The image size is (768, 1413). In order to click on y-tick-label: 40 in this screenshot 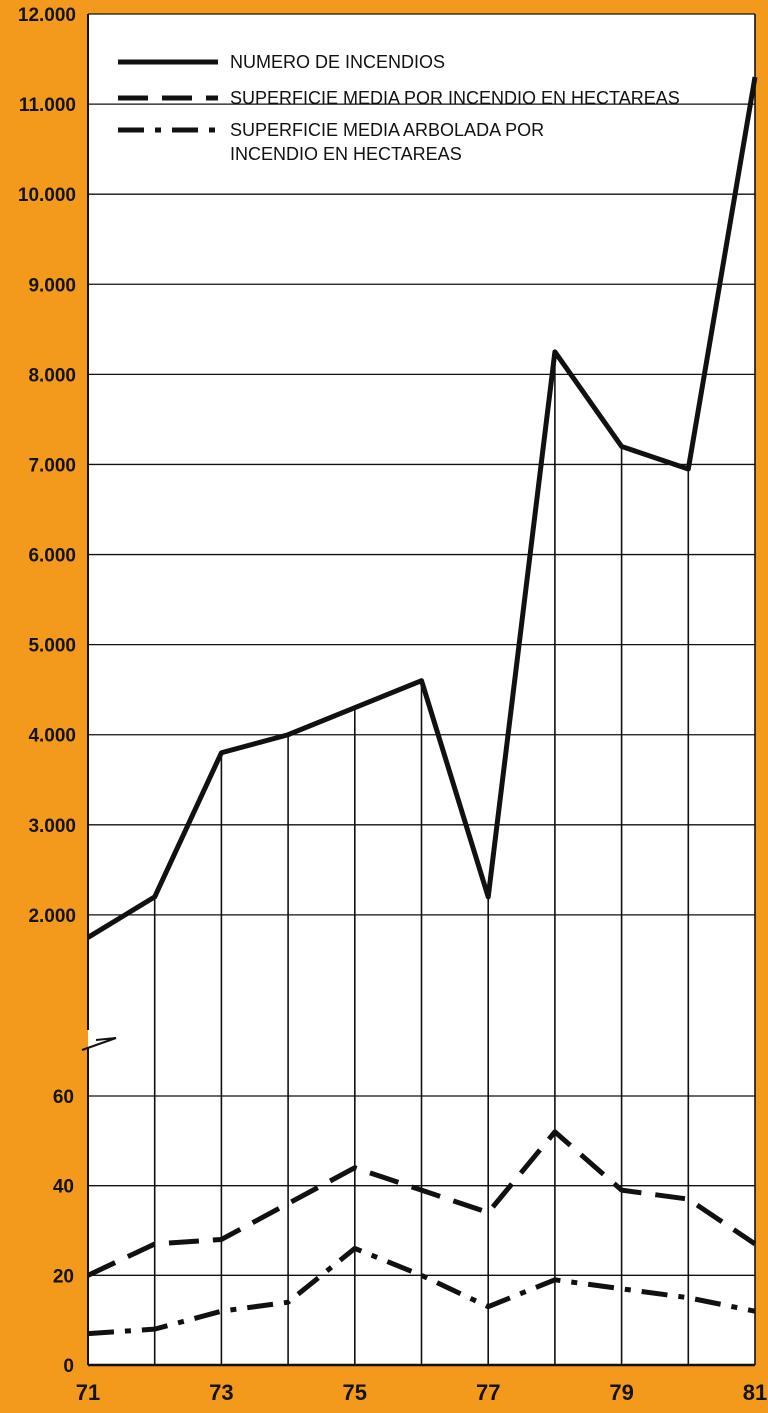, I will do `click(63, 1187)`.